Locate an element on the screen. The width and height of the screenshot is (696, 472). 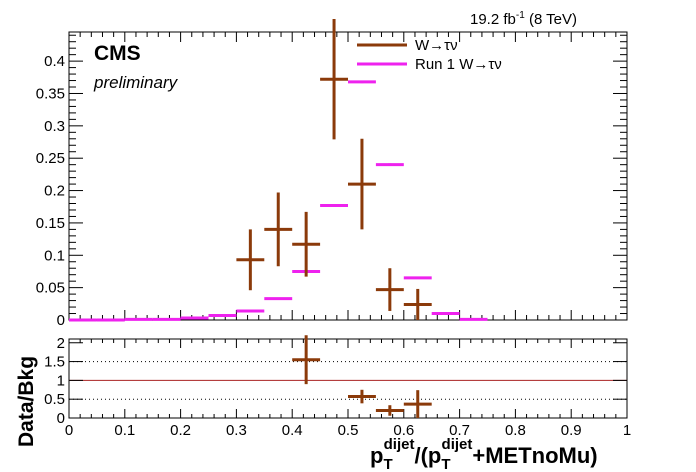
preliminary-label: preliminary is located at coordinates (136, 82).